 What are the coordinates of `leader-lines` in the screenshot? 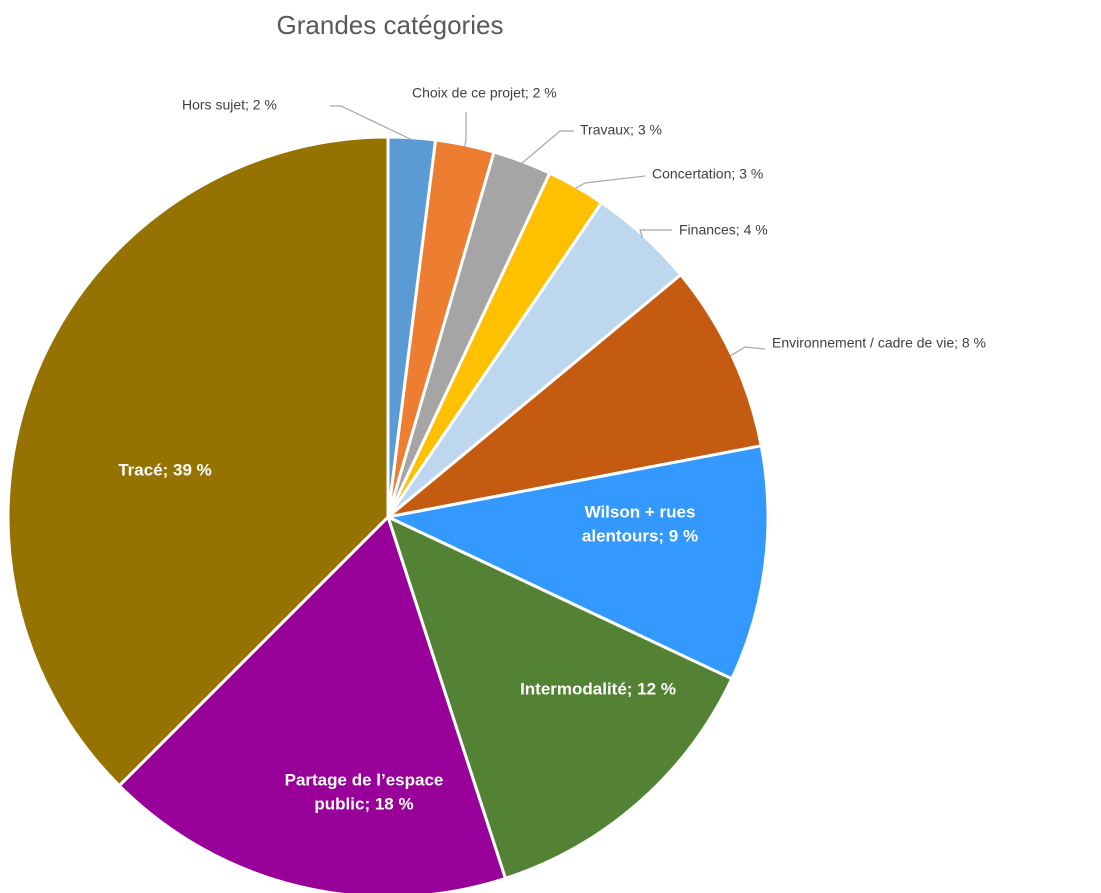 It's located at (548, 231).